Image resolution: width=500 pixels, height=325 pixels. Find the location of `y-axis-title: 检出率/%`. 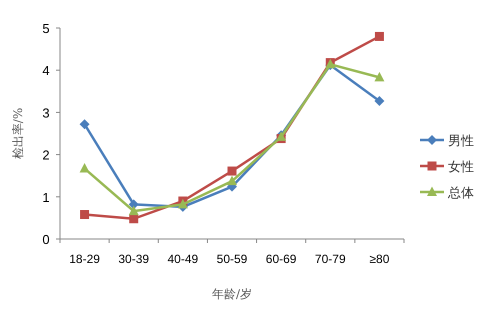

y-axis-title: 检出率/% is located at coordinates (18, 134).